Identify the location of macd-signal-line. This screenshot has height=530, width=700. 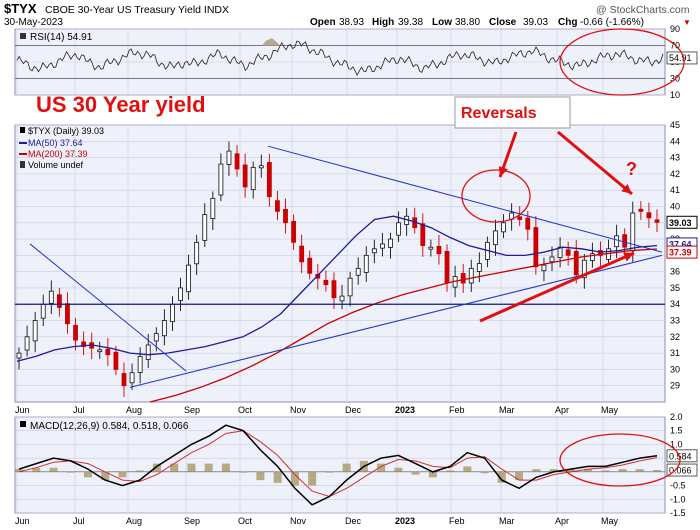
(338, 464).